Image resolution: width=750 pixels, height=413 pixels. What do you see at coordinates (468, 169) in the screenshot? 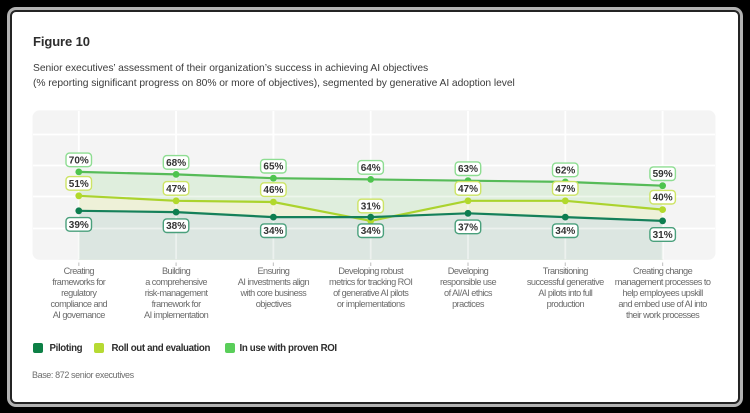
I see `svg-text: 63%` at bounding box center [468, 169].